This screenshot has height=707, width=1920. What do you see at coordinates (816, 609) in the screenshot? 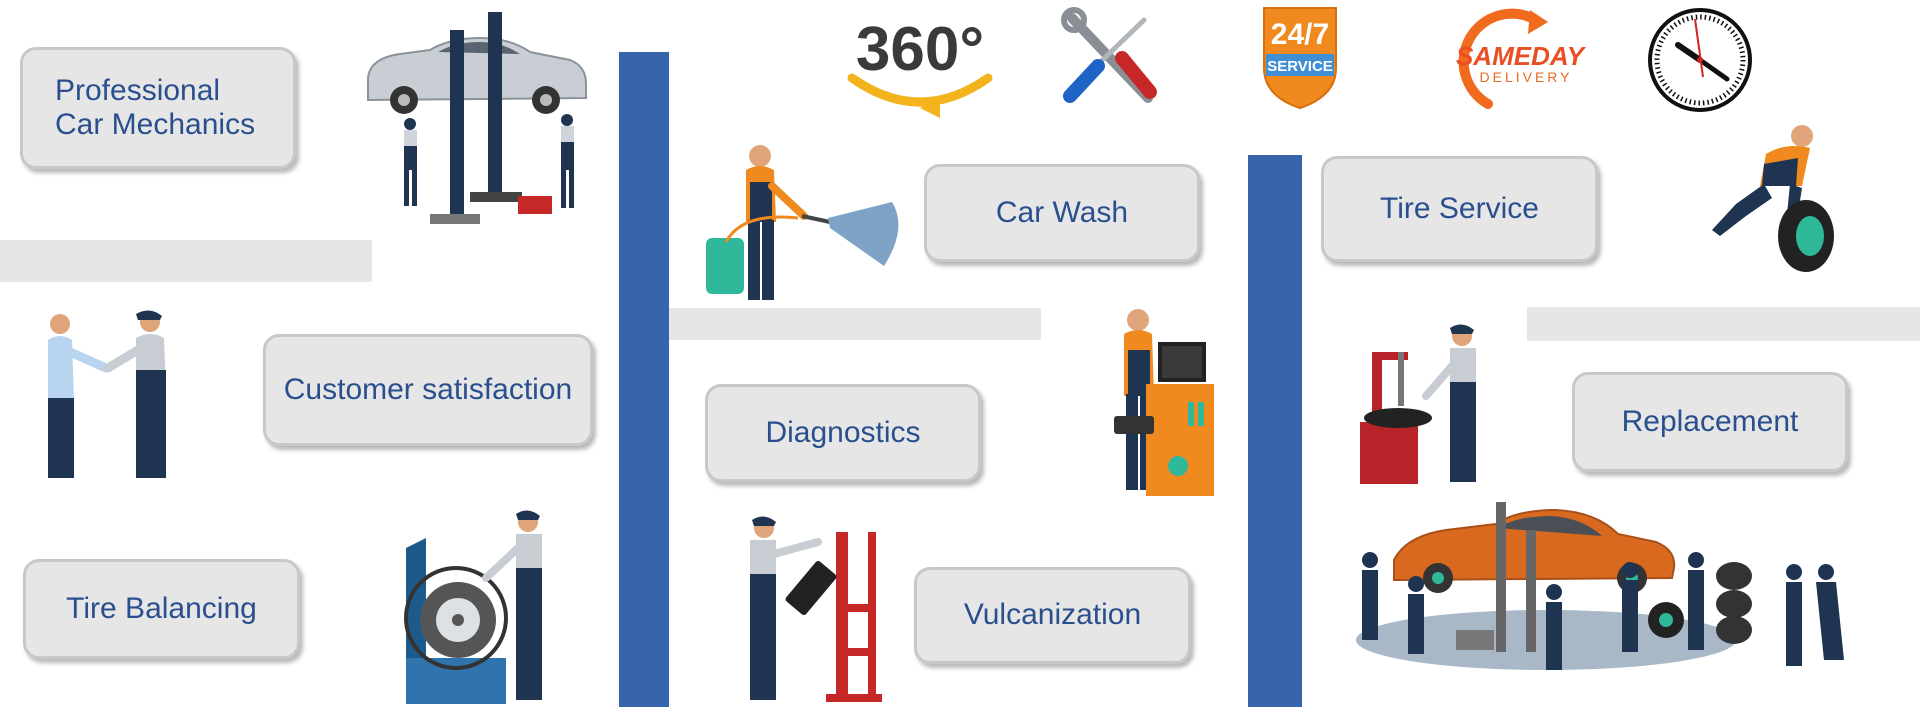
I see `vulcanization-press-illustration` at bounding box center [816, 609].